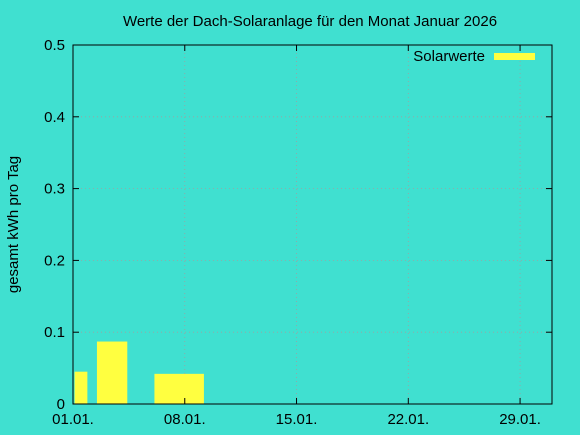 The width and height of the screenshot is (580, 435). I want to click on x-tick-label: 01.01., so click(73, 419).